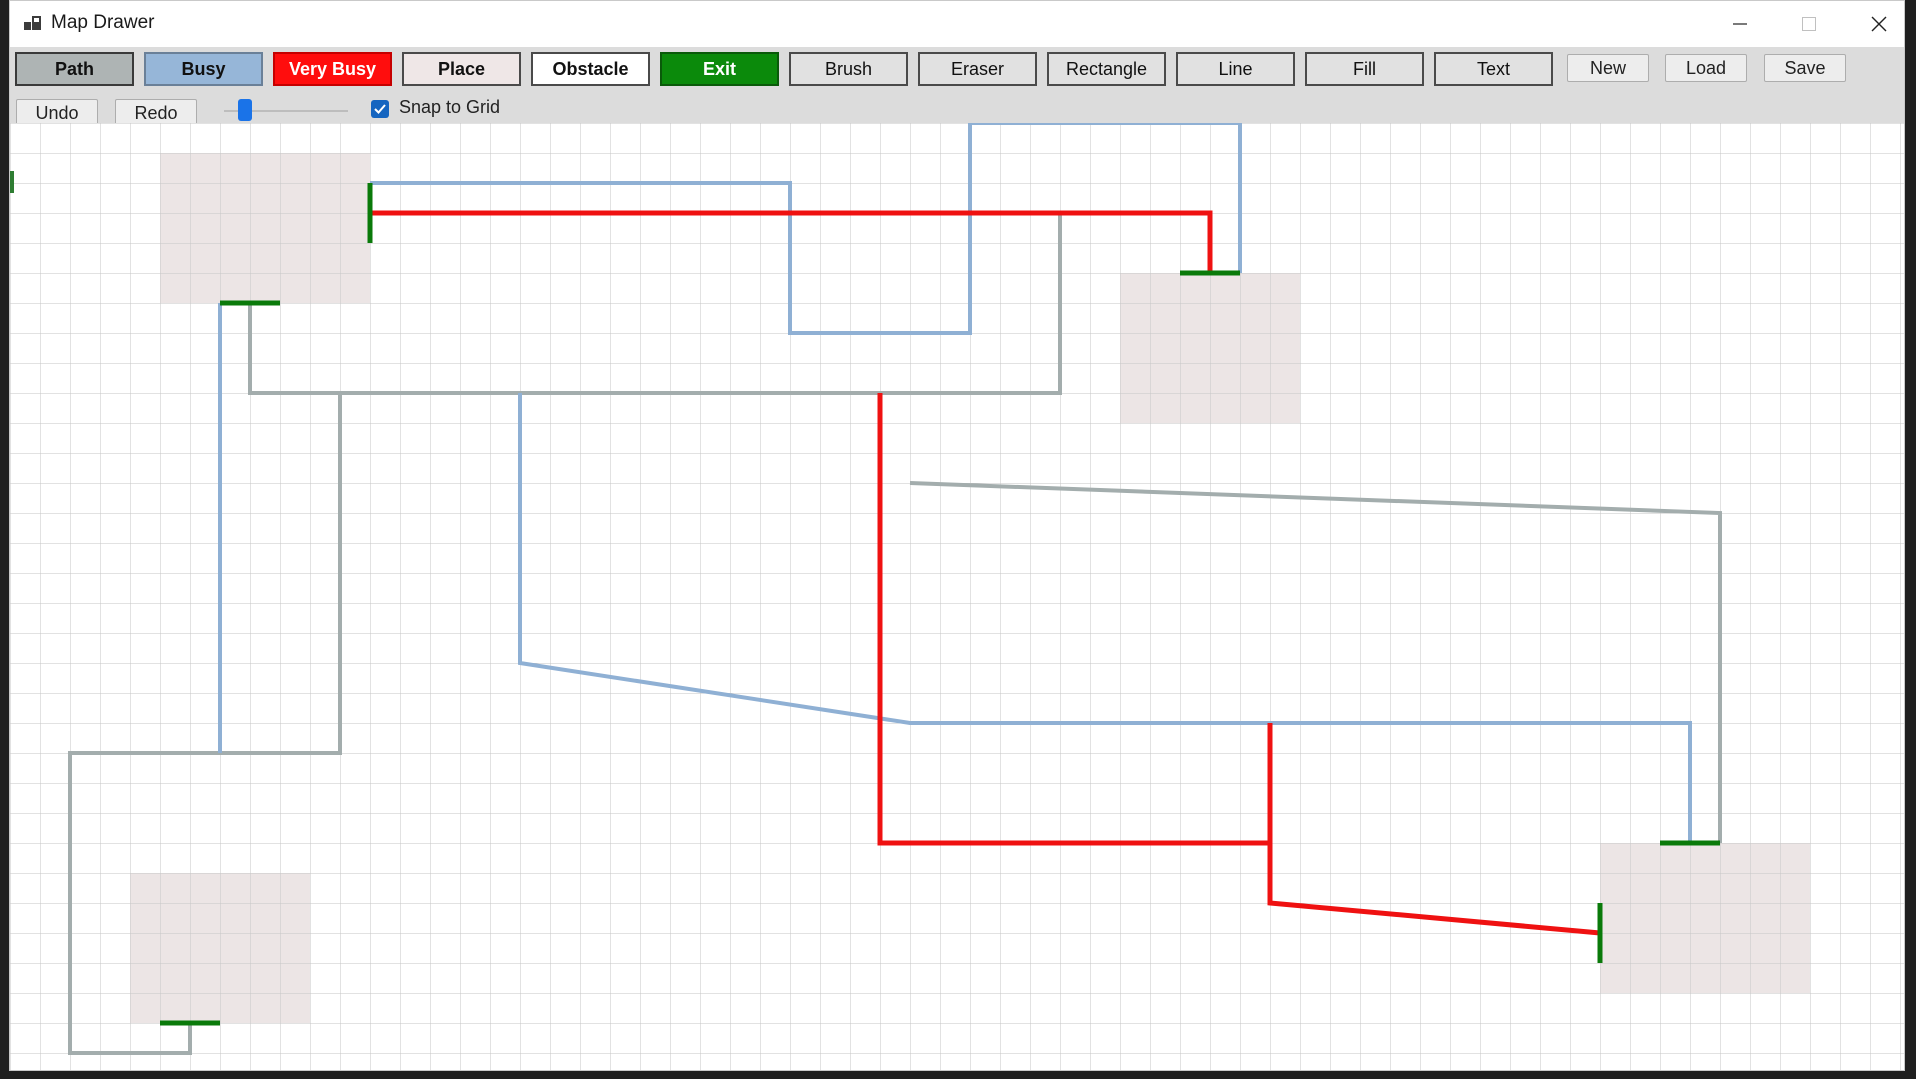  I want to click on close-button, so click(1874, 24).